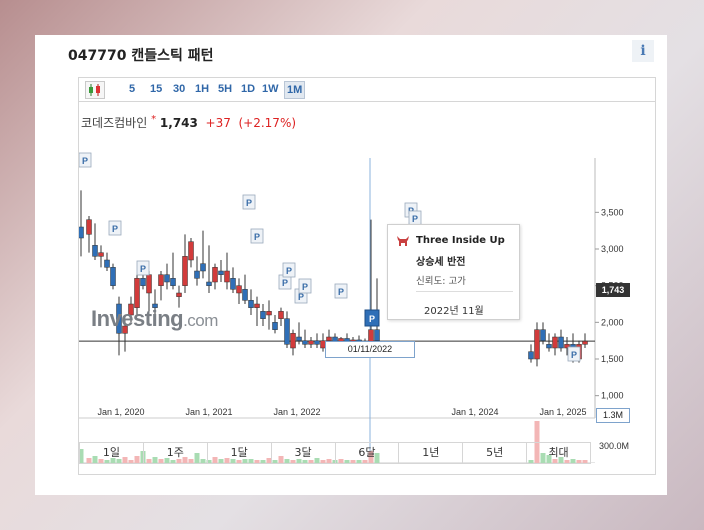 This screenshot has height=530, width=704. Describe the element at coordinates (612, 322) in the screenshot. I see `y-tick-label: 2,000` at that location.